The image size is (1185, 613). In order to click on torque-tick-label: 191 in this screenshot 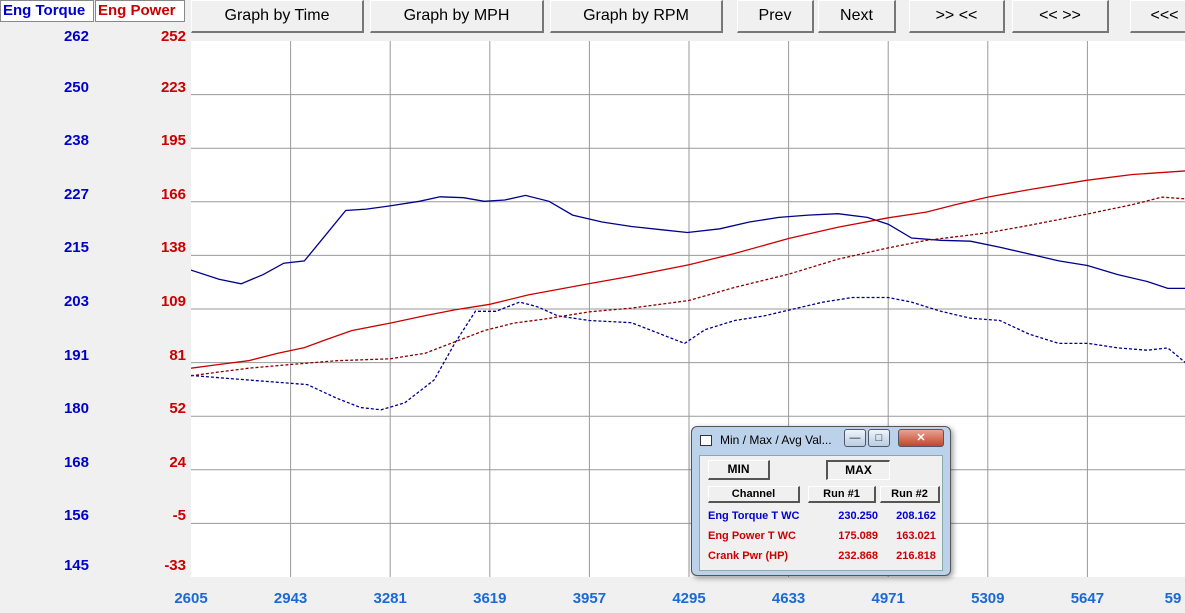, I will do `click(76, 355)`.